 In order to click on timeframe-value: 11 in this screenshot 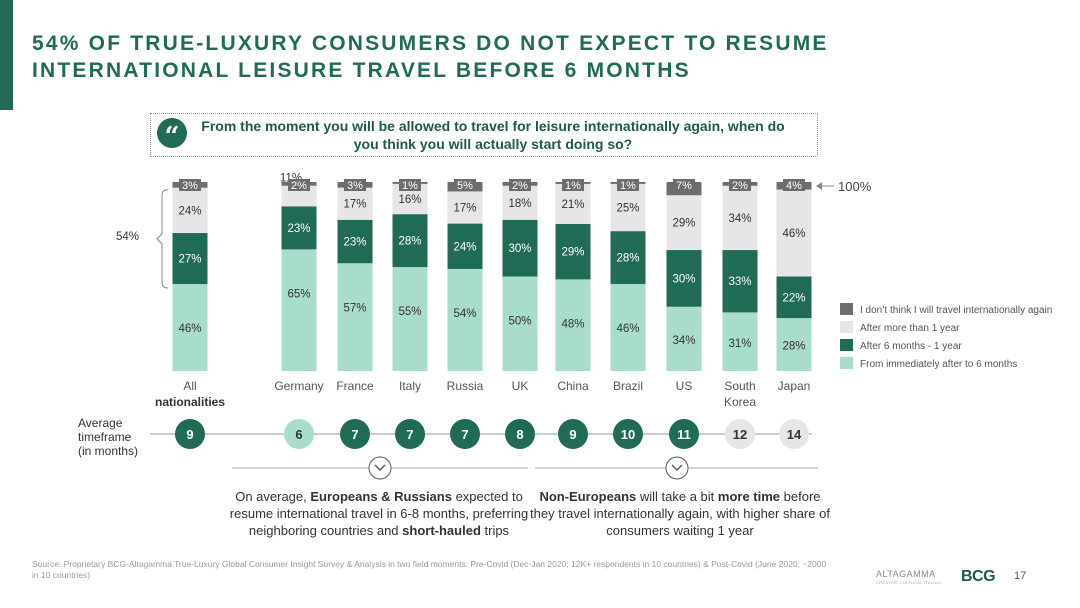, I will do `click(684, 434)`.